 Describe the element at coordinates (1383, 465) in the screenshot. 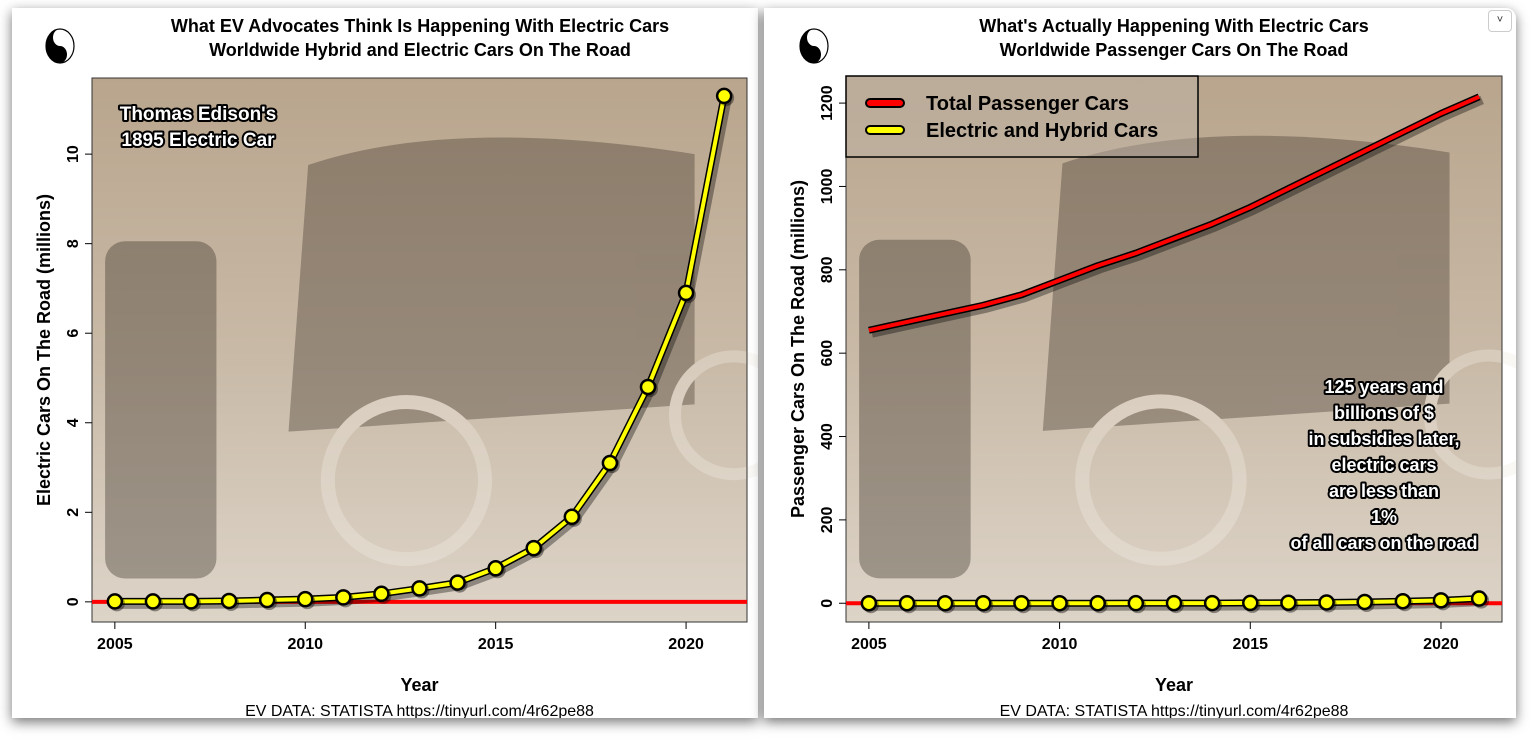

I see `annotation-line: electric cars` at that location.